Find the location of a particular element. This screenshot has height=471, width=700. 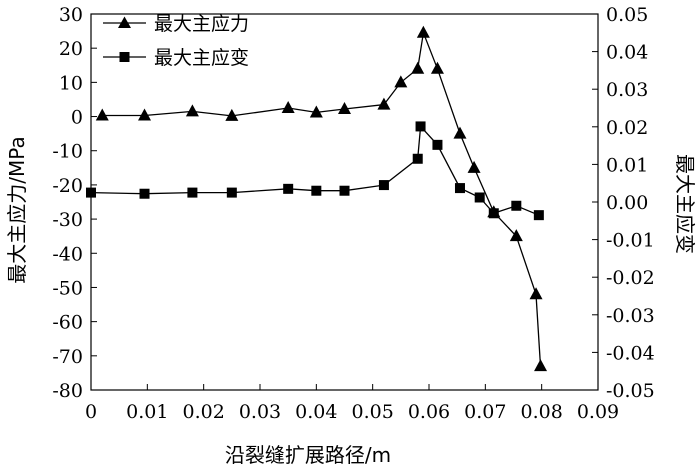

x-tick-label: 0.06 is located at coordinates (429, 412).